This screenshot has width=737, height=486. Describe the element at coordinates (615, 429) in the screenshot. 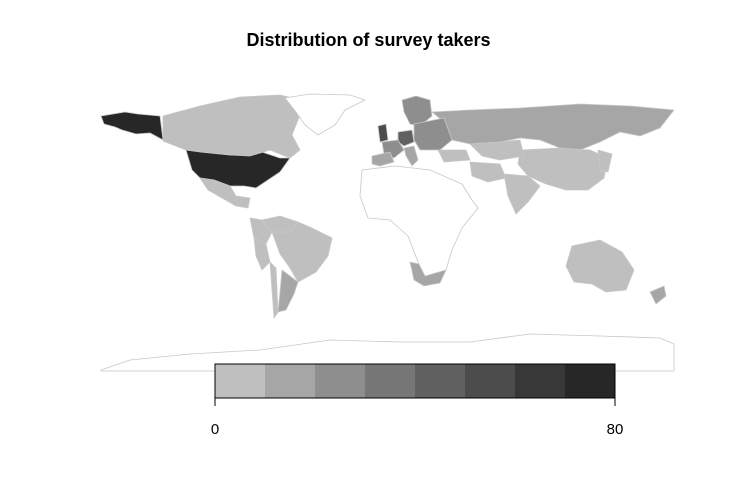

I see `legend-max-label: 80` at that location.